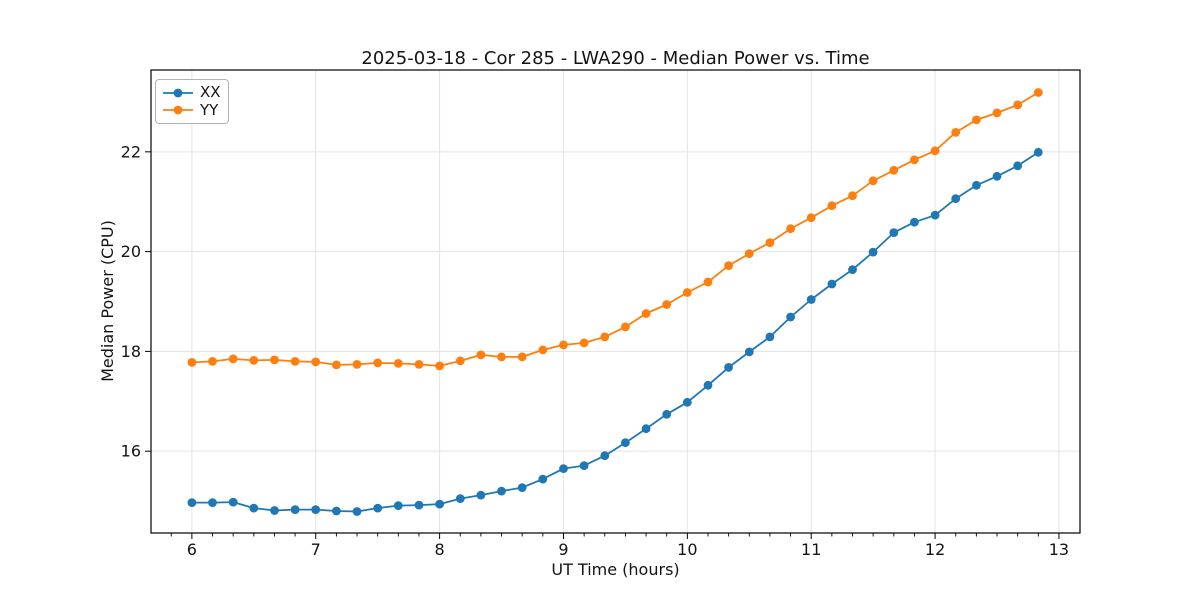  What do you see at coordinates (563, 549) in the screenshot?
I see `x-tick-label: 9` at bounding box center [563, 549].